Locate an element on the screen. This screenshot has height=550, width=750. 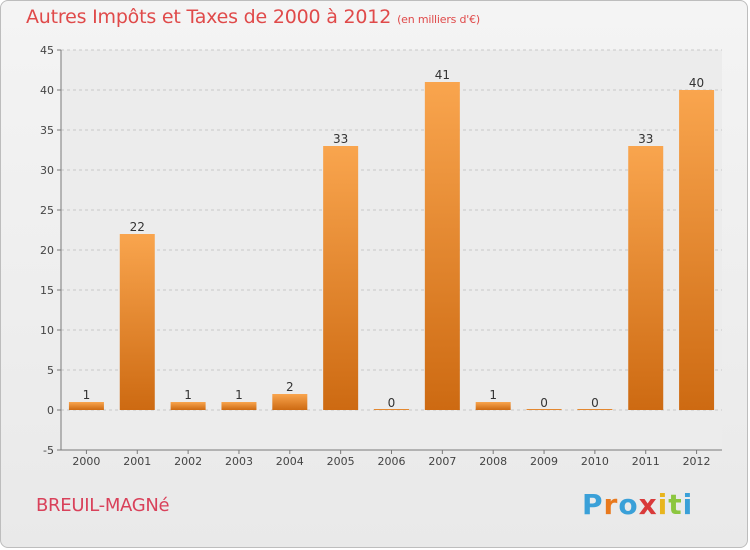
data-label: 22 is located at coordinates (137, 227).